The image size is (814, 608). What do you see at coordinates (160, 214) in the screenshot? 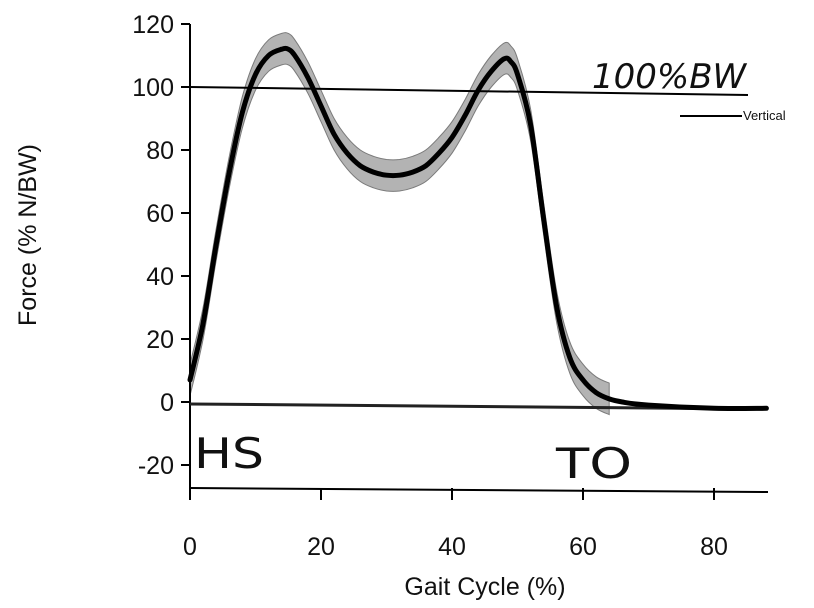
I see `y-tick-label: 60` at bounding box center [160, 214].